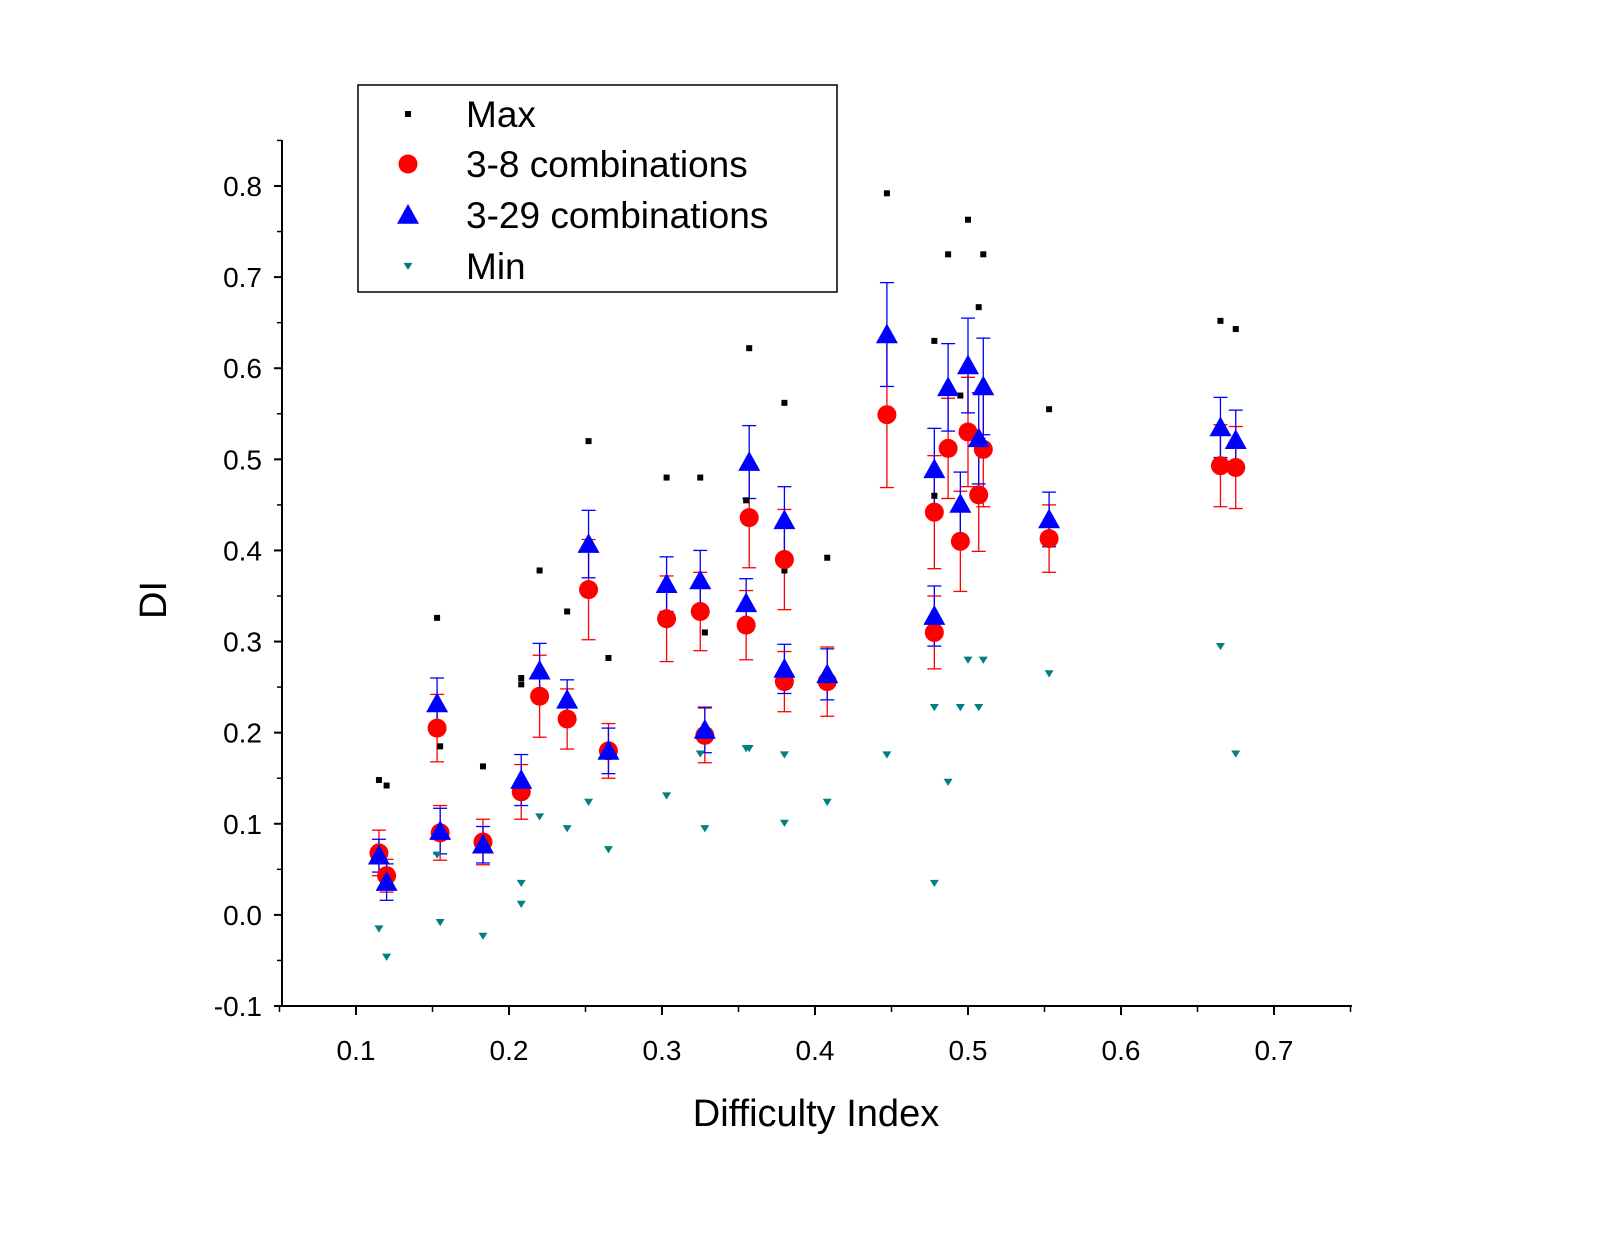 The width and height of the screenshot is (1605, 1233). Describe the element at coordinates (242, 915) in the screenshot. I see `y-tick-label: 0.0` at that location.